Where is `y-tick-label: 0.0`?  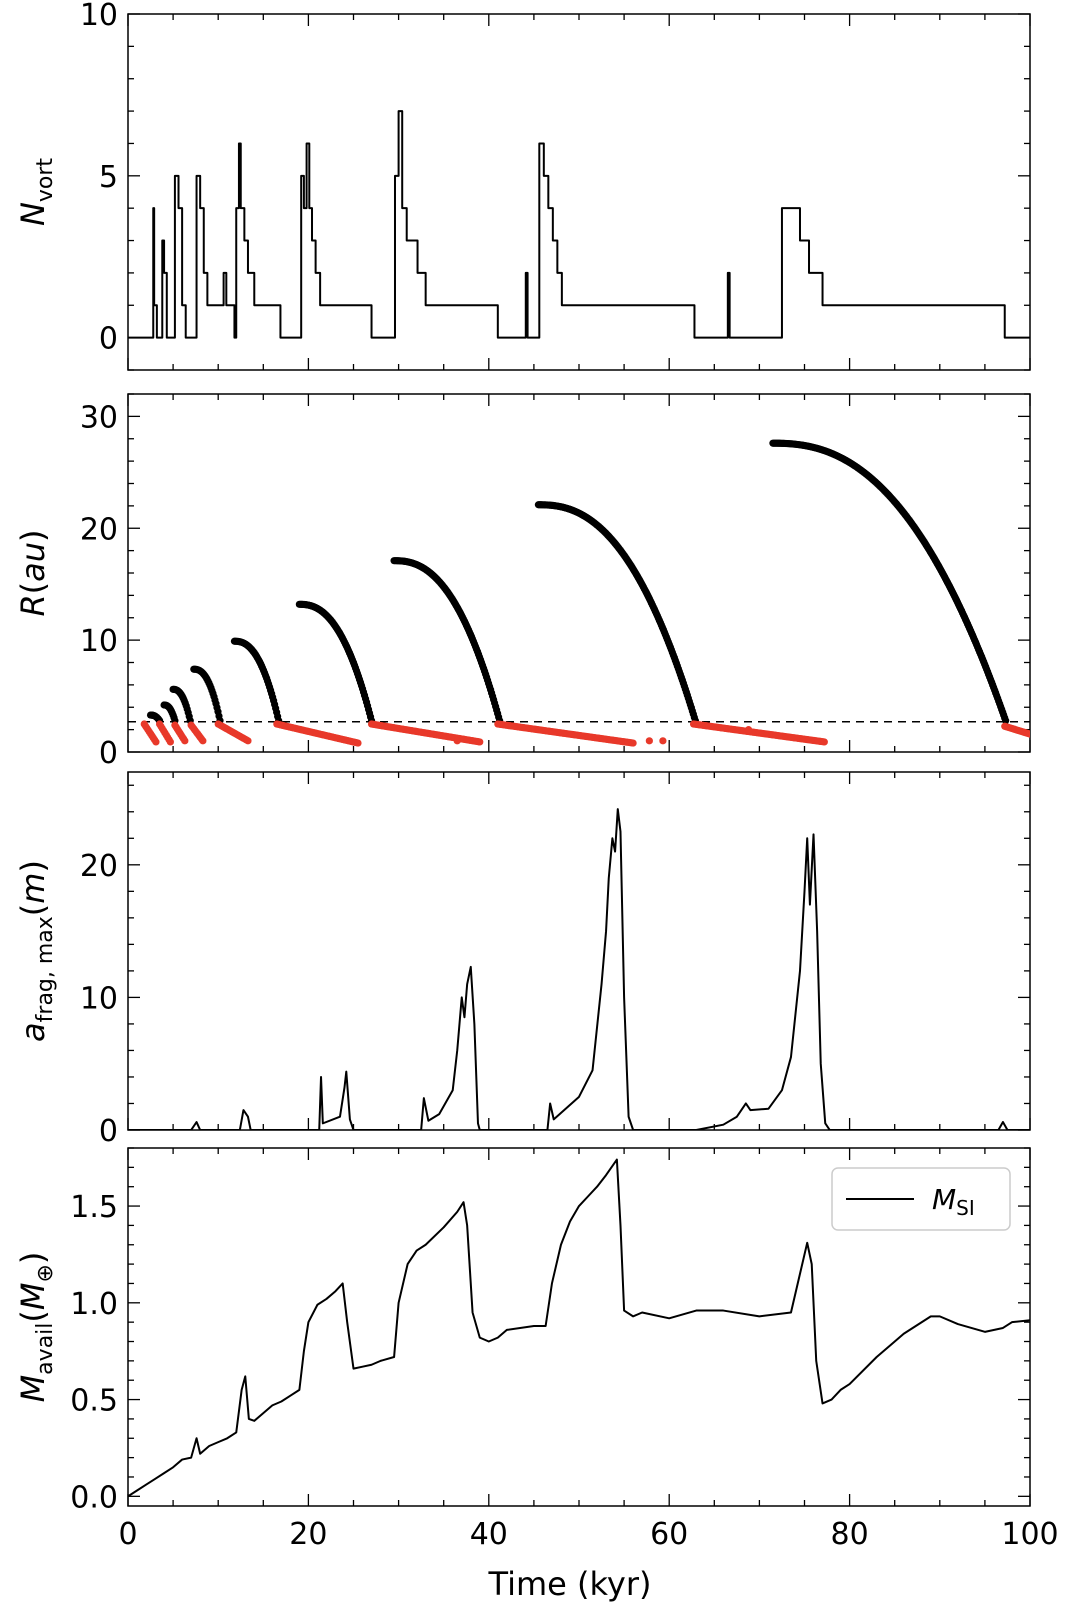 y-tick-label: 0.0 is located at coordinates (94, 1497).